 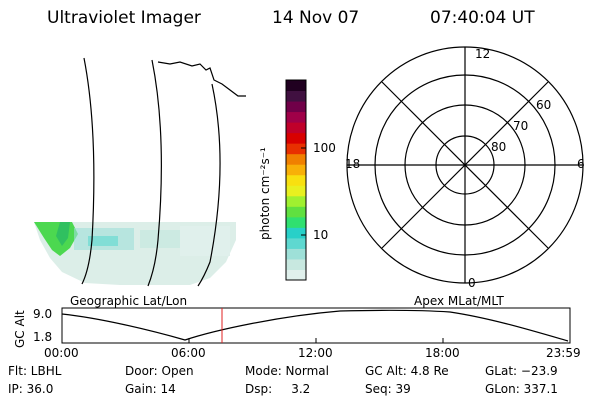 I want to click on glat-status: GLat: −23.9, so click(x=521, y=371).